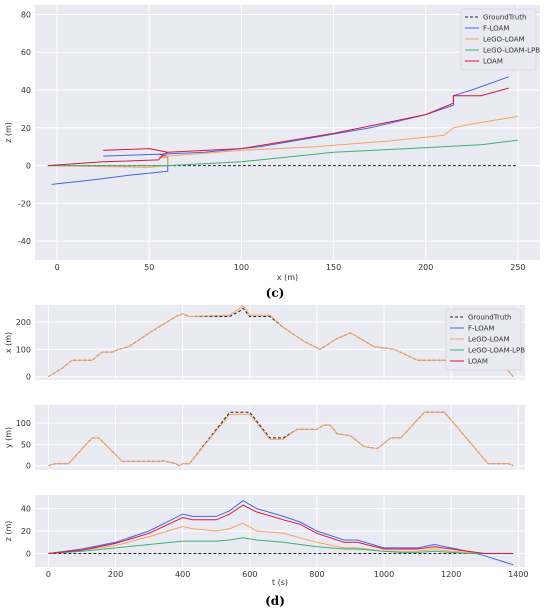  What do you see at coordinates (26, 52) in the screenshot?
I see `y-tick-label: 60` at bounding box center [26, 52].